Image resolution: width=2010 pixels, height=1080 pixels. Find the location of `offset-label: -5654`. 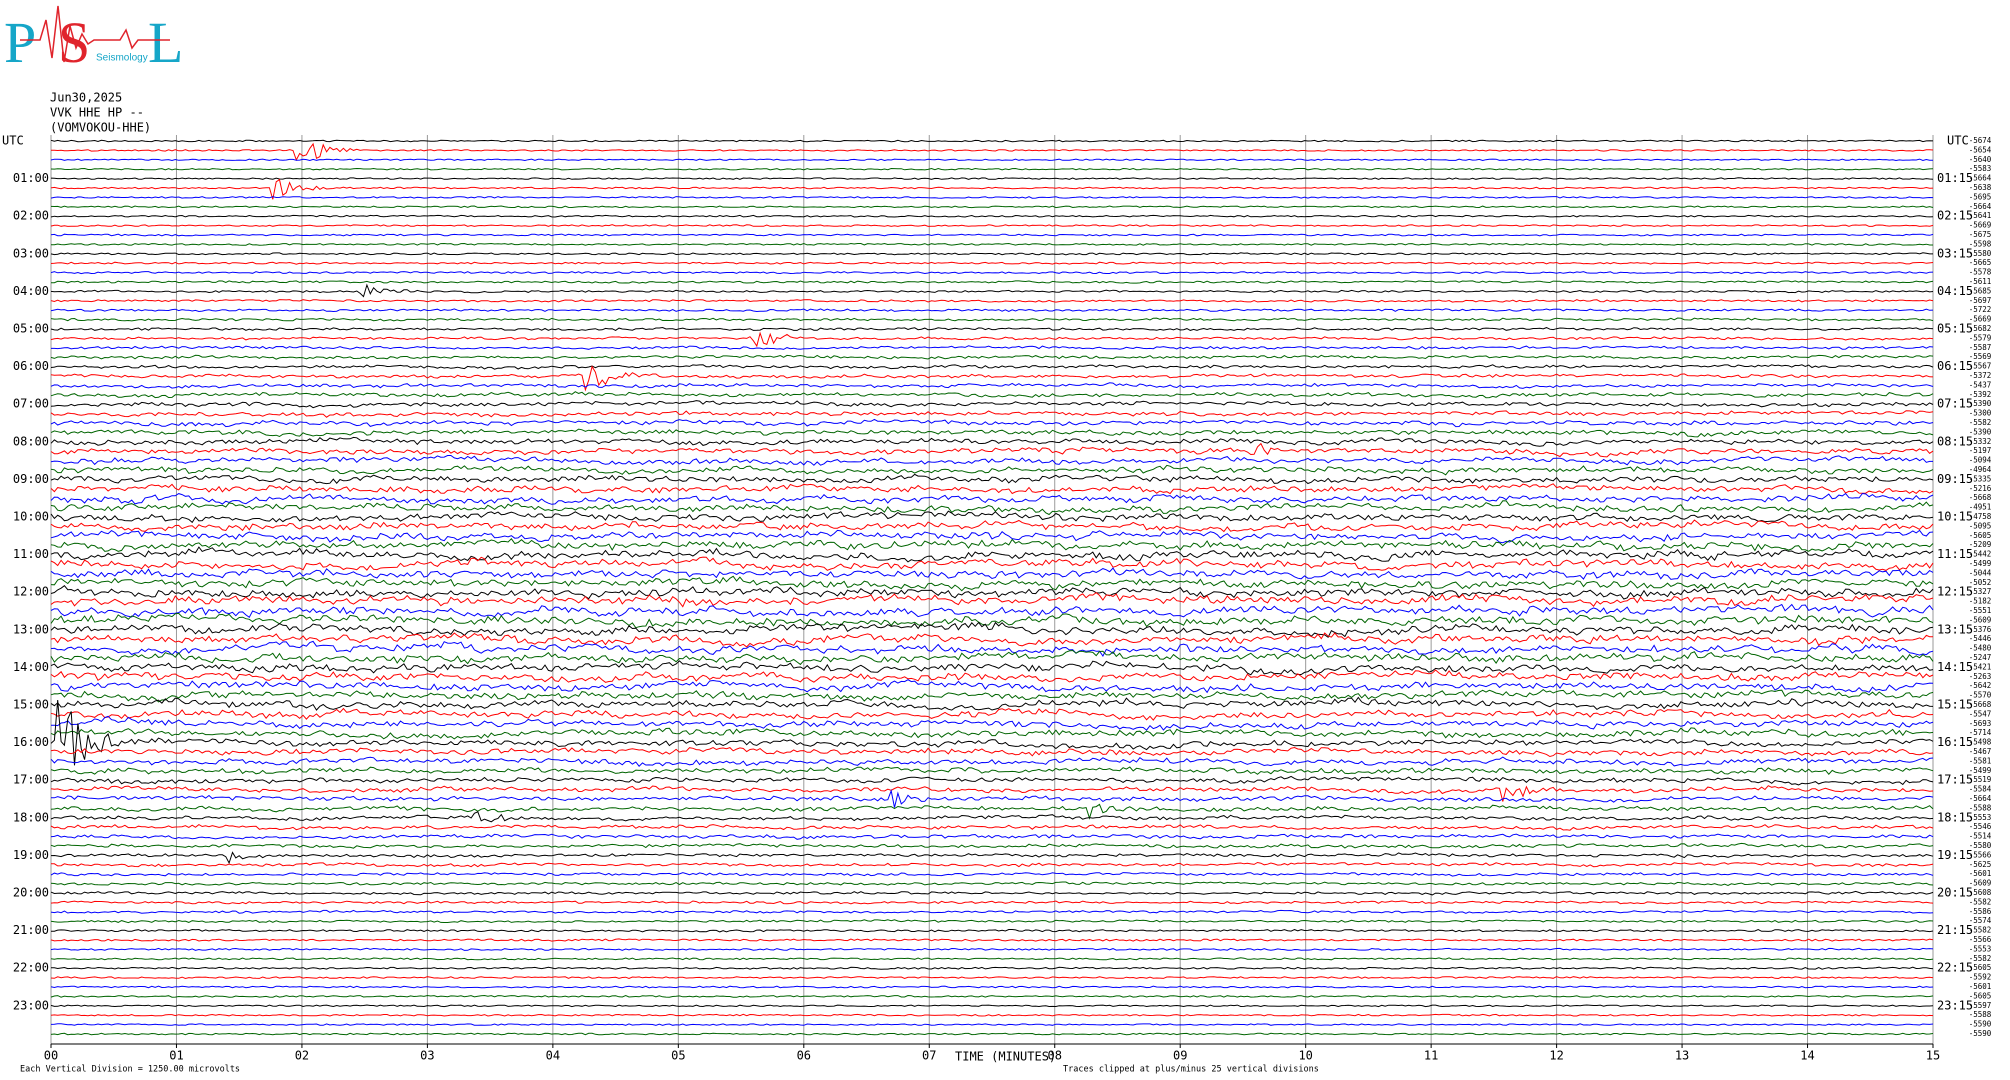

offset-label: -5654 is located at coordinates (1980, 149).